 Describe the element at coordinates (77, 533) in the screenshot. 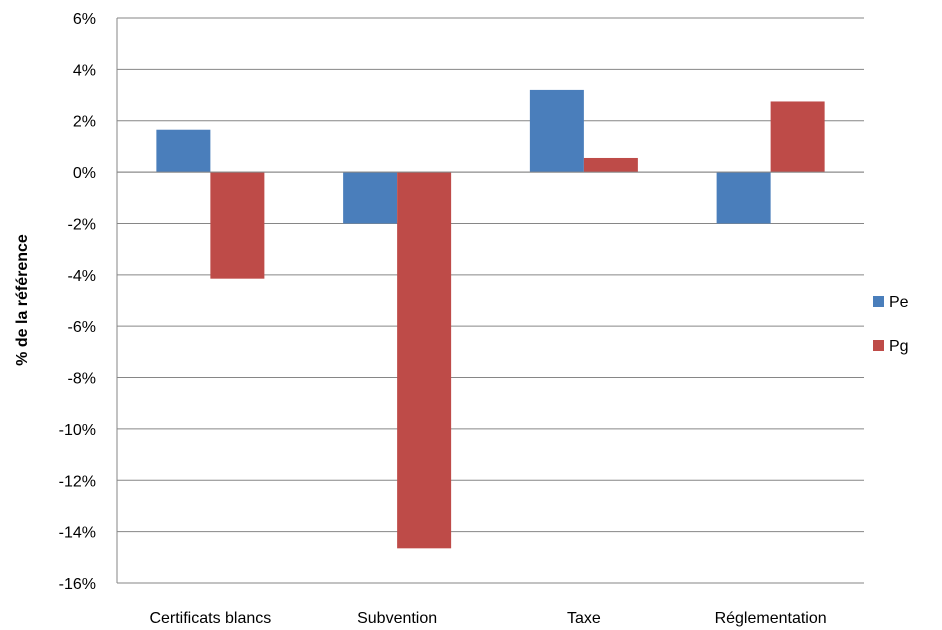

I see `y-tick-label: -14%` at that location.